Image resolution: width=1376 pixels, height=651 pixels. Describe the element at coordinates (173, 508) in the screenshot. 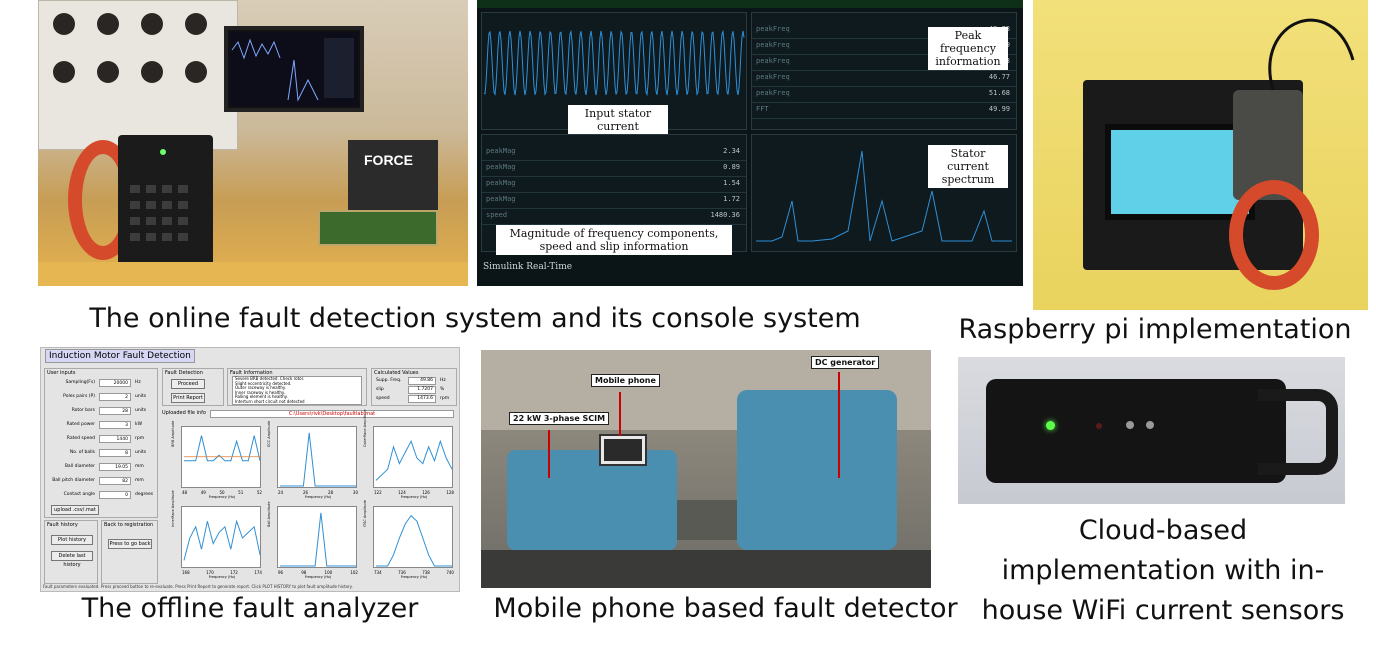

I see `plot-ylabel: InnerRace Amplitude` at that location.